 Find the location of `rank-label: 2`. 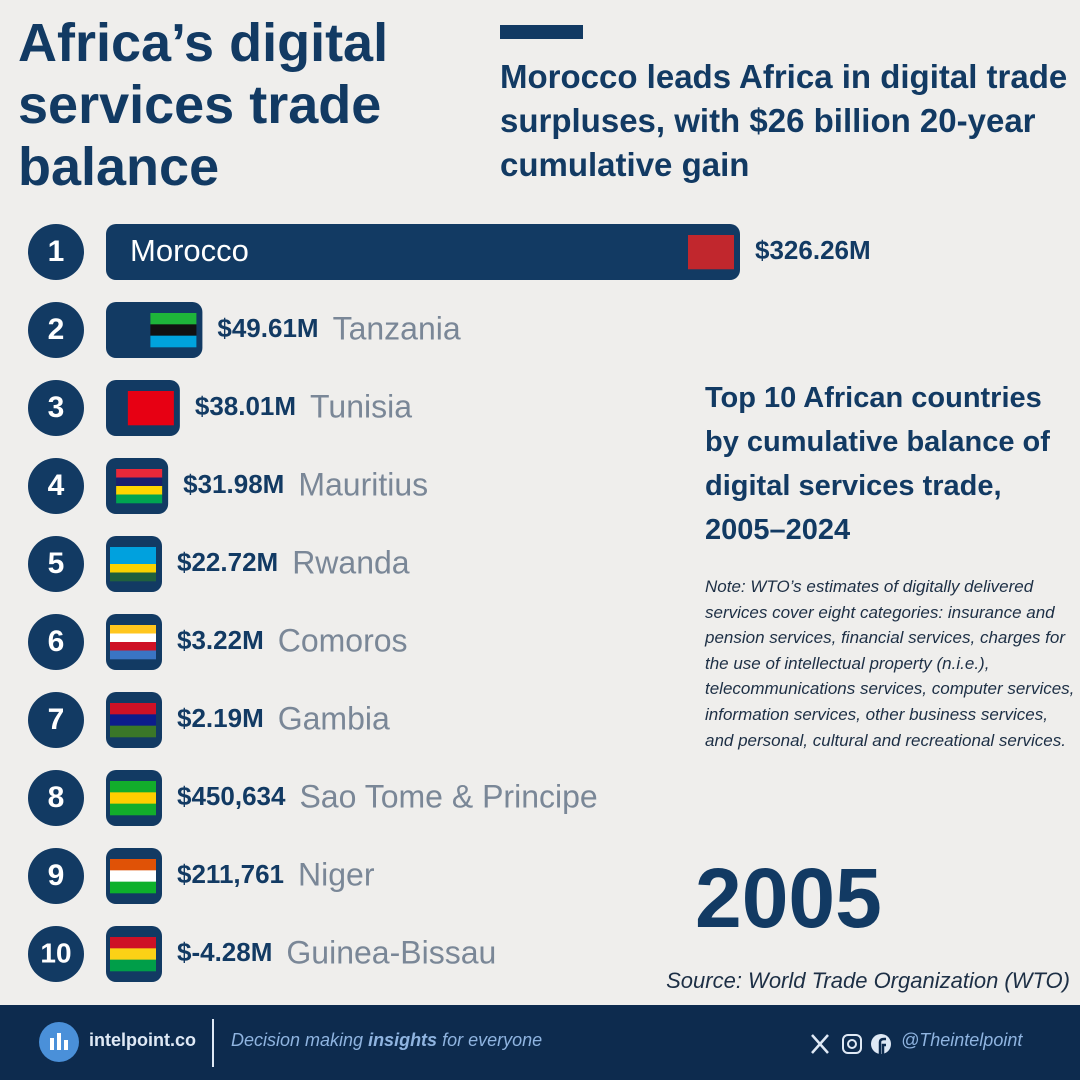

rank-label: 2 is located at coordinates (56, 329).